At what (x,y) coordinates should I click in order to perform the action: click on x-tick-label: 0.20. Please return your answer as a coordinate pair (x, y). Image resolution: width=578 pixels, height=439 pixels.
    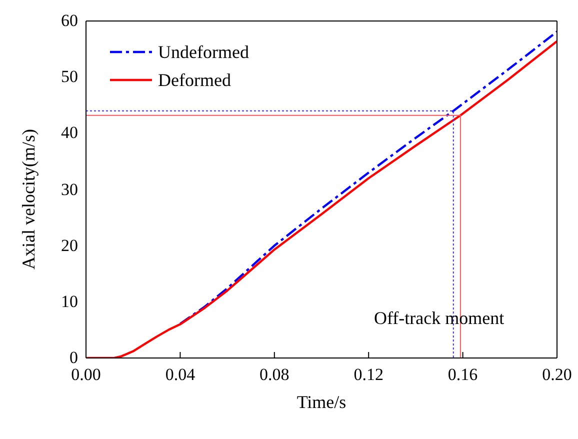
    Looking at the image, I should click on (557, 374).